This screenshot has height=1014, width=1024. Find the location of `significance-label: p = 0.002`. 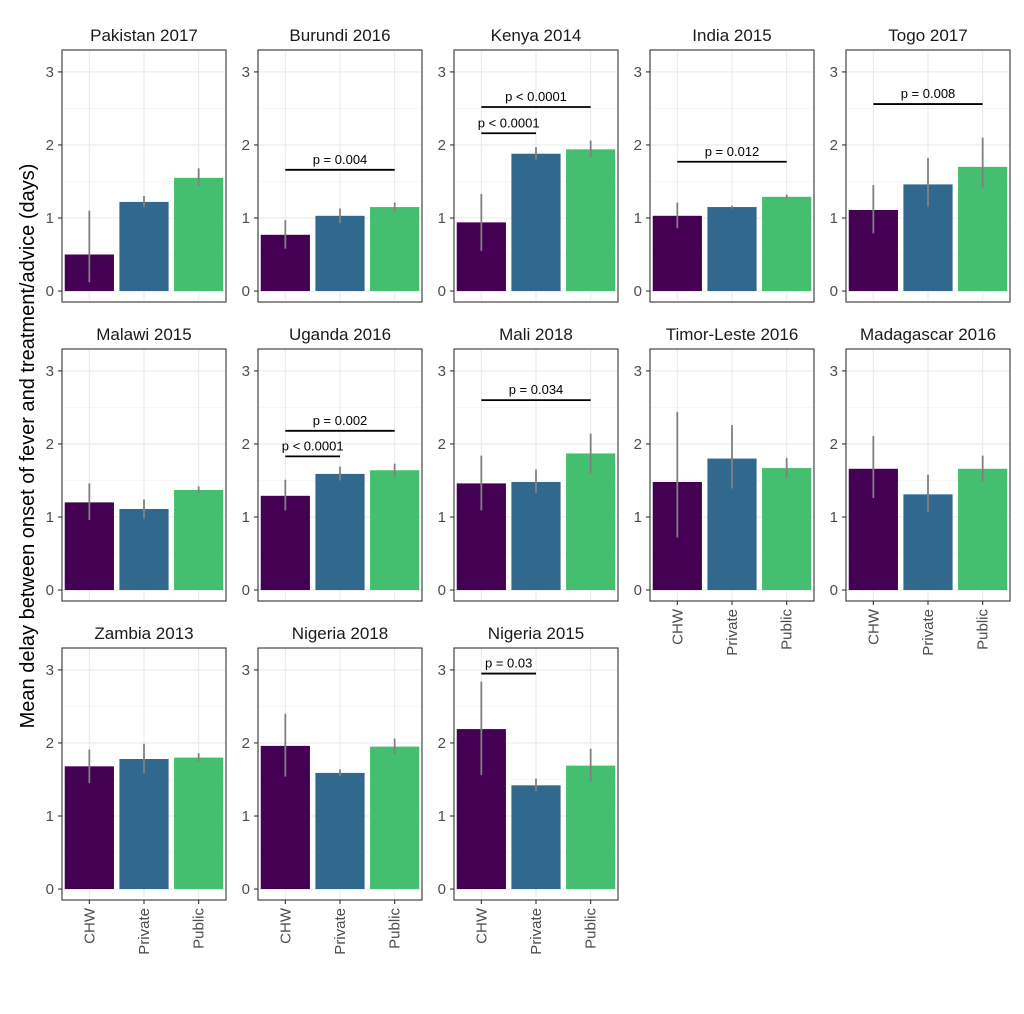

significance-label: p = 0.002 is located at coordinates (340, 420).